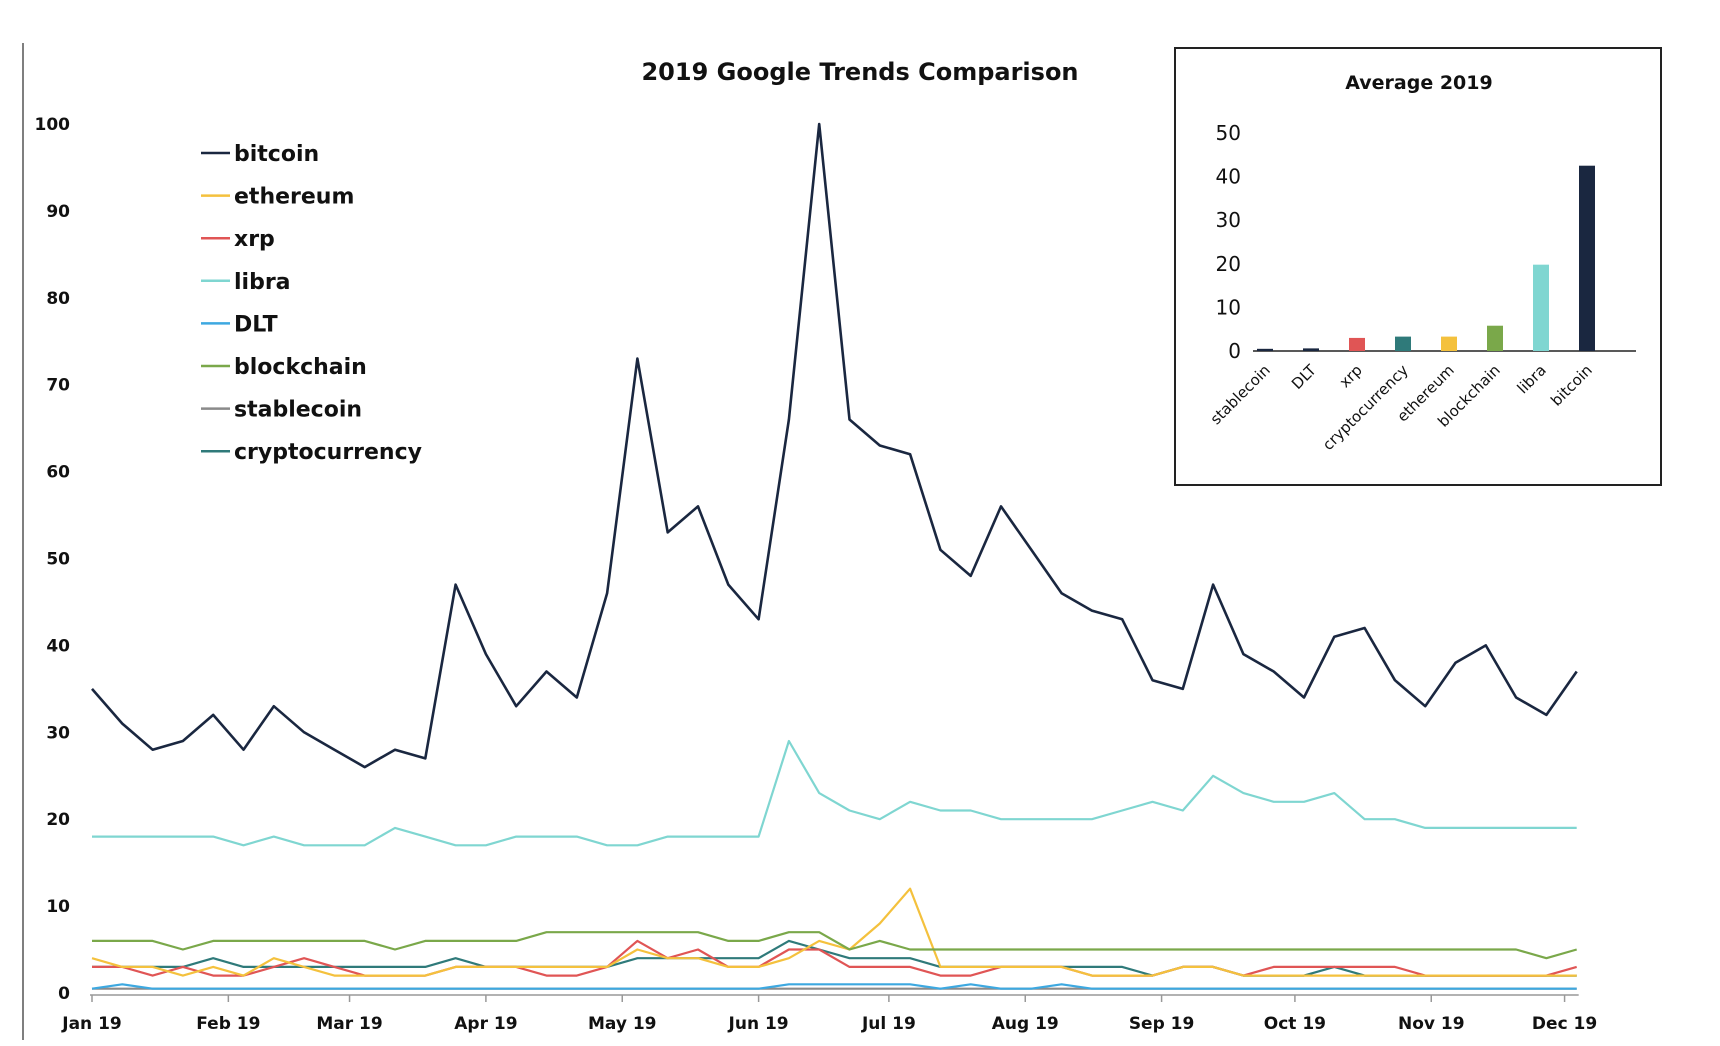  I want to click on inset-category-label-stablecoin: stablecoin, so click(1240, 394).